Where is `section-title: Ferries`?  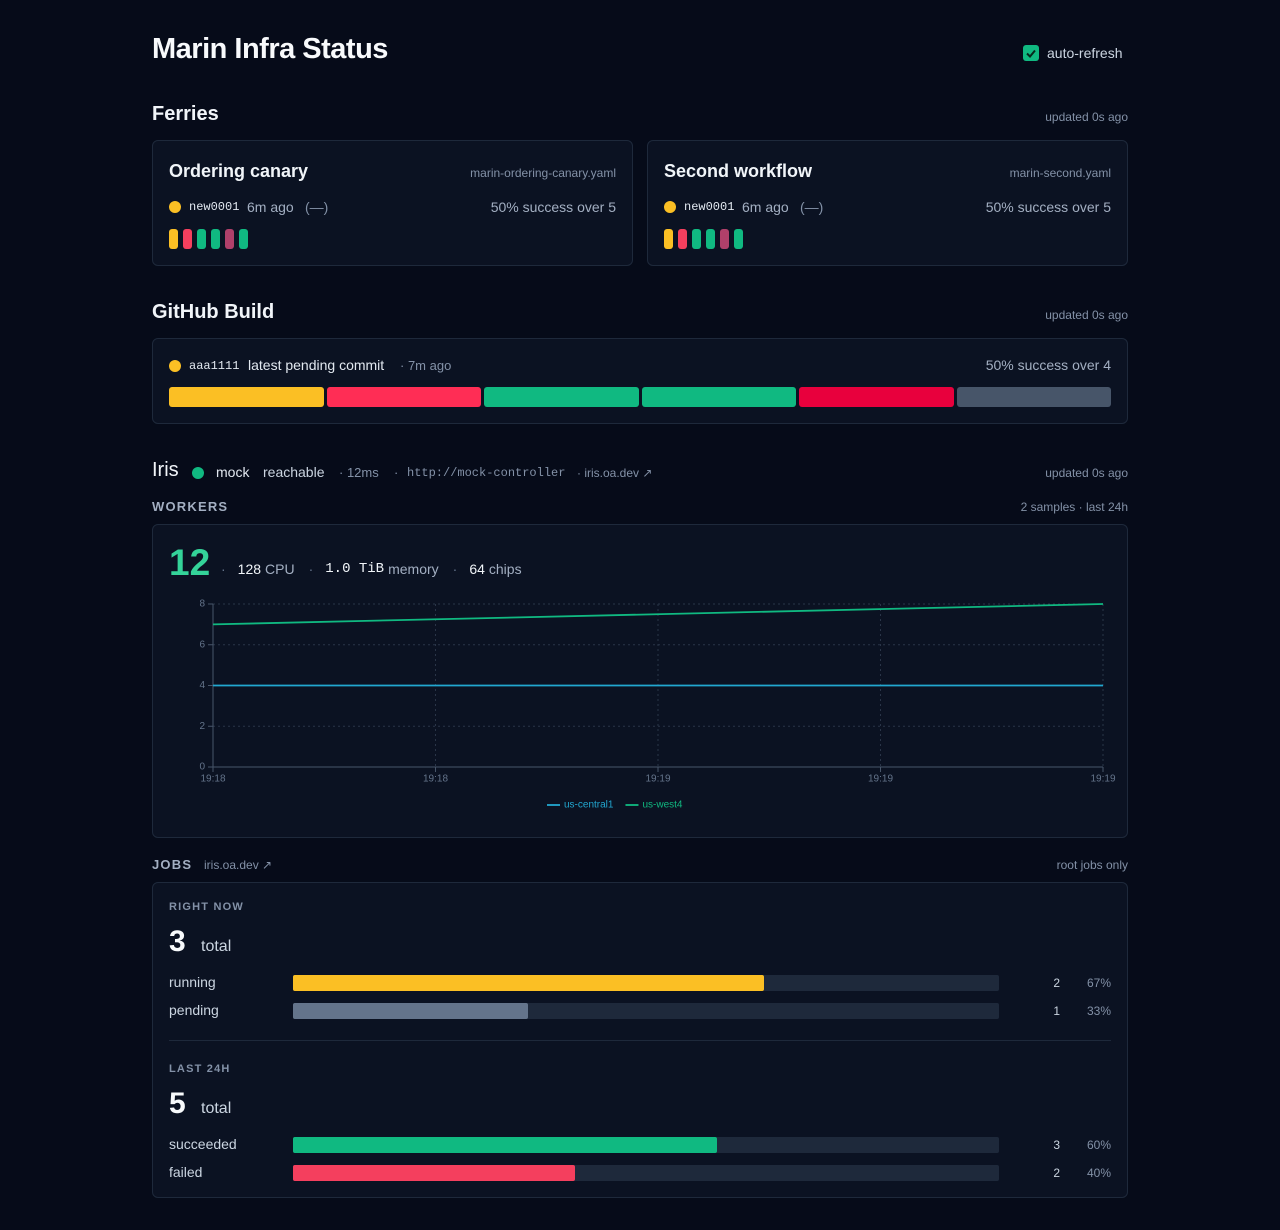 section-title: Ferries is located at coordinates (185, 114).